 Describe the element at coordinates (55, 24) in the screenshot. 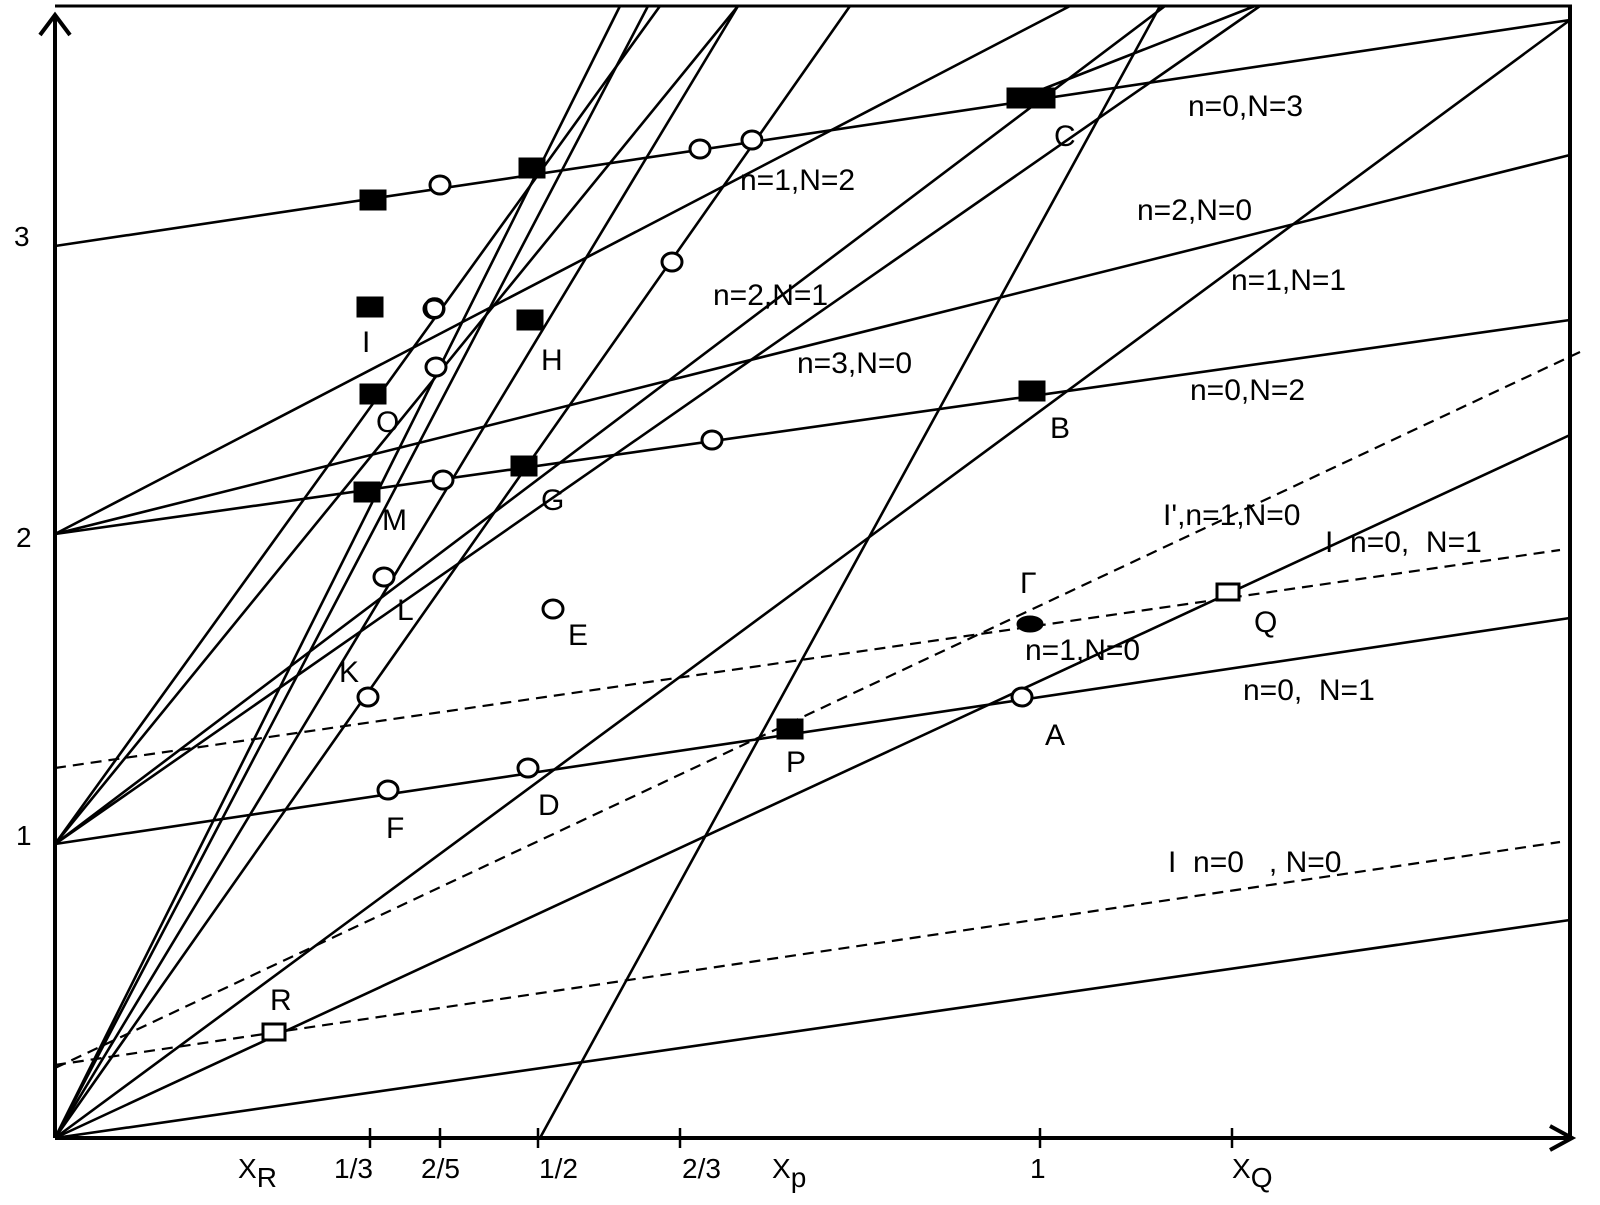

I see `y-axis-arrow` at that location.